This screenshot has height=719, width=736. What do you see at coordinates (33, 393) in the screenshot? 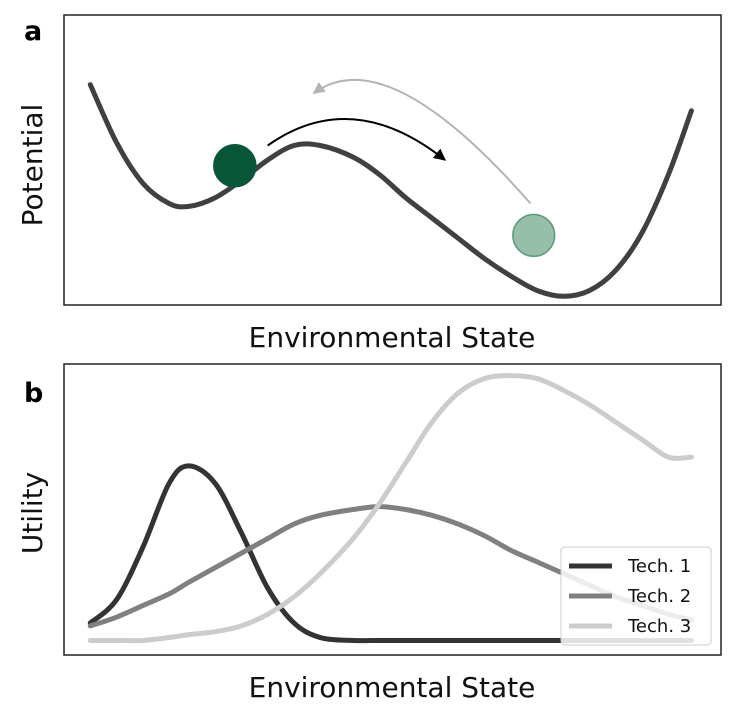
I see `panel-b-letter: b` at bounding box center [33, 393].